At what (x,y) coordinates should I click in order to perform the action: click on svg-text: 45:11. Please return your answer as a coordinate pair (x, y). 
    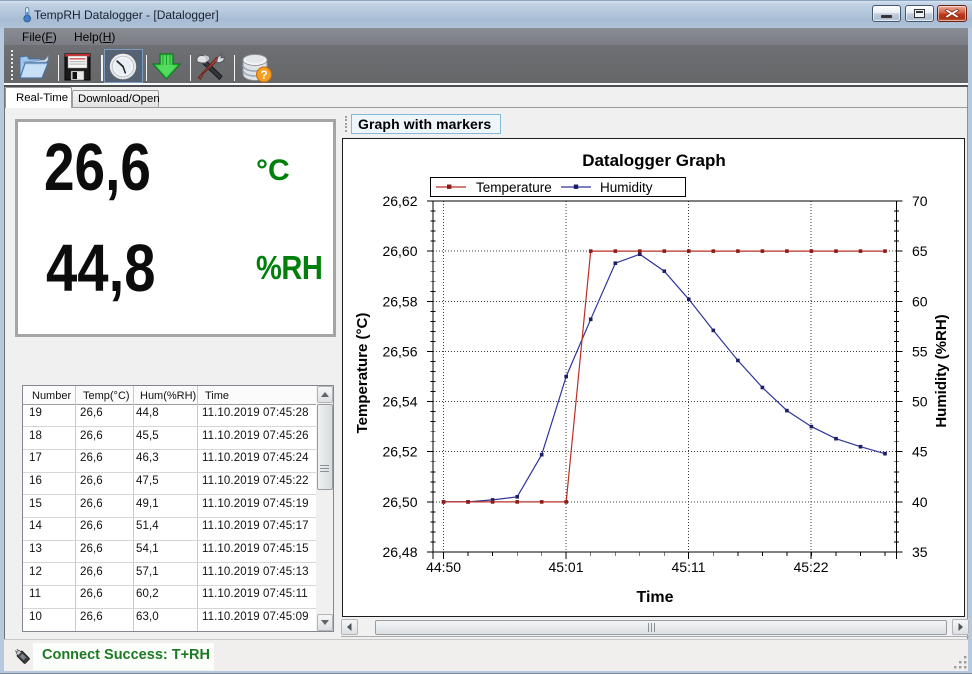
    Looking at the image, I should click on (689, 567).